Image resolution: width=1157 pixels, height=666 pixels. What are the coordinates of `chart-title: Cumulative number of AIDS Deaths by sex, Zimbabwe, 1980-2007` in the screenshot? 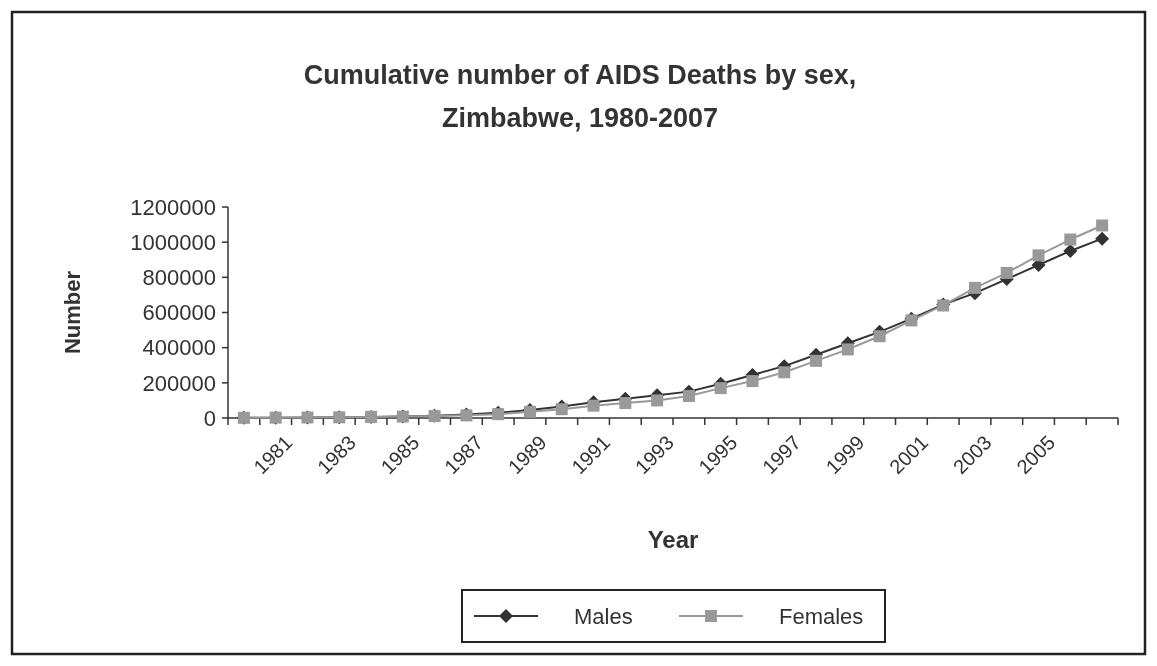 It's located at (580, 96).